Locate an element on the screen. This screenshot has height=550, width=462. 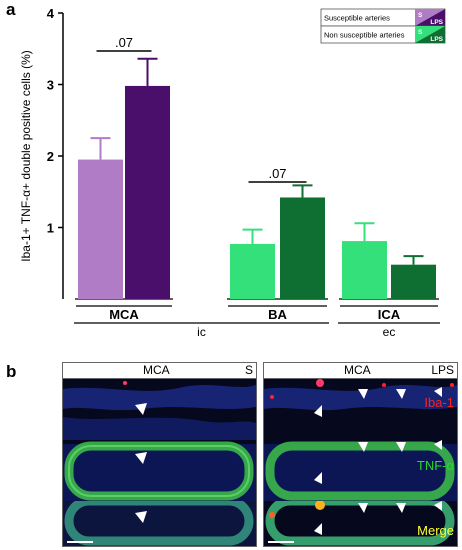
bar-ba-lps is located at coordinates (302, 248).